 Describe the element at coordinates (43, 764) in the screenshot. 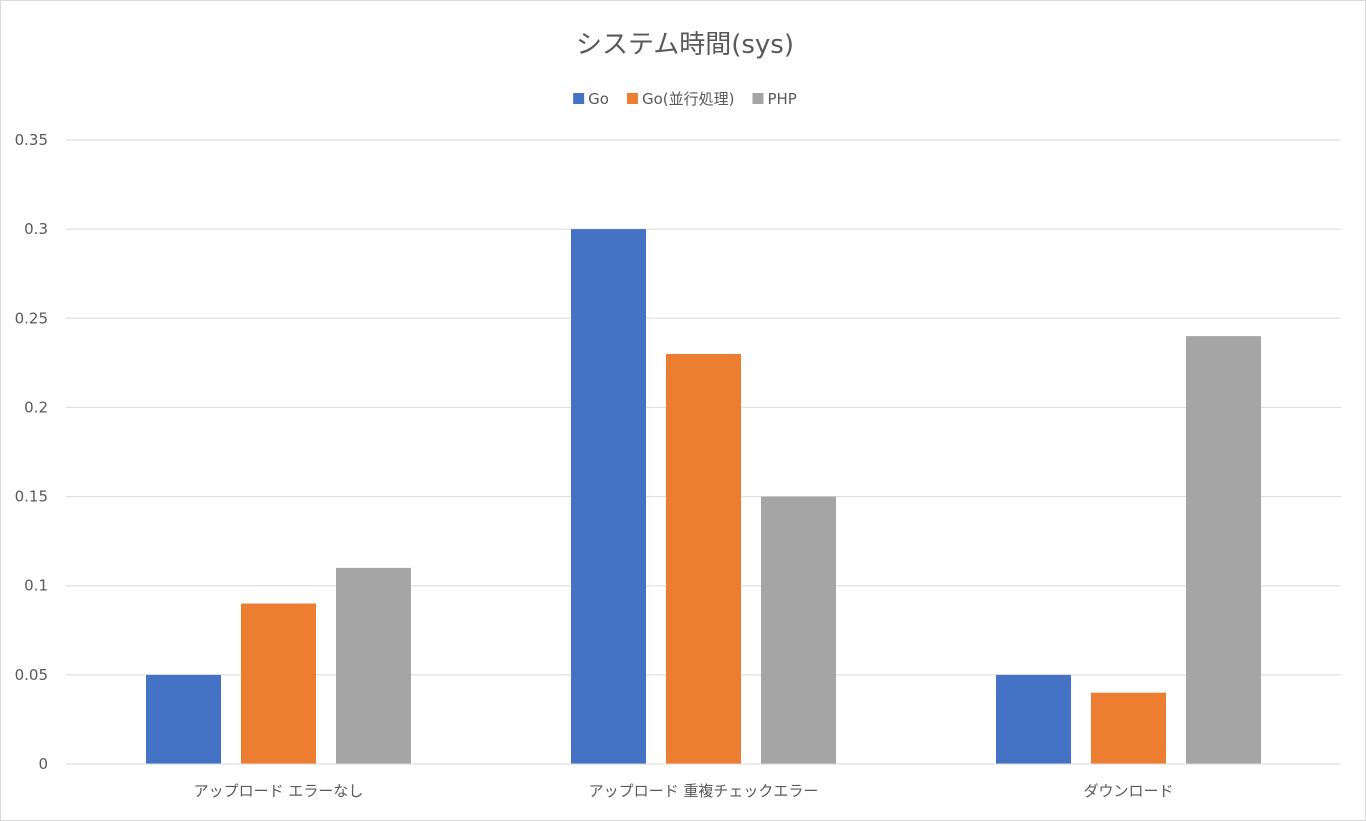

I see `y-tick-label: 0` at that location.